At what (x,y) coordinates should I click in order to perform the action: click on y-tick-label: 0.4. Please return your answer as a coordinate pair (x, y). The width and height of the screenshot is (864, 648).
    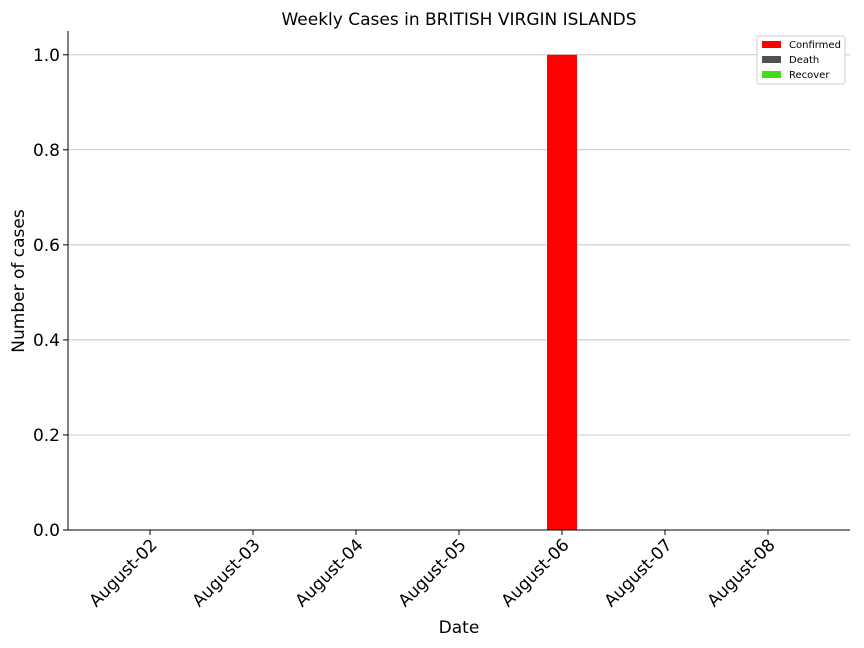
    Looking at the image, I should click on (46, 341).